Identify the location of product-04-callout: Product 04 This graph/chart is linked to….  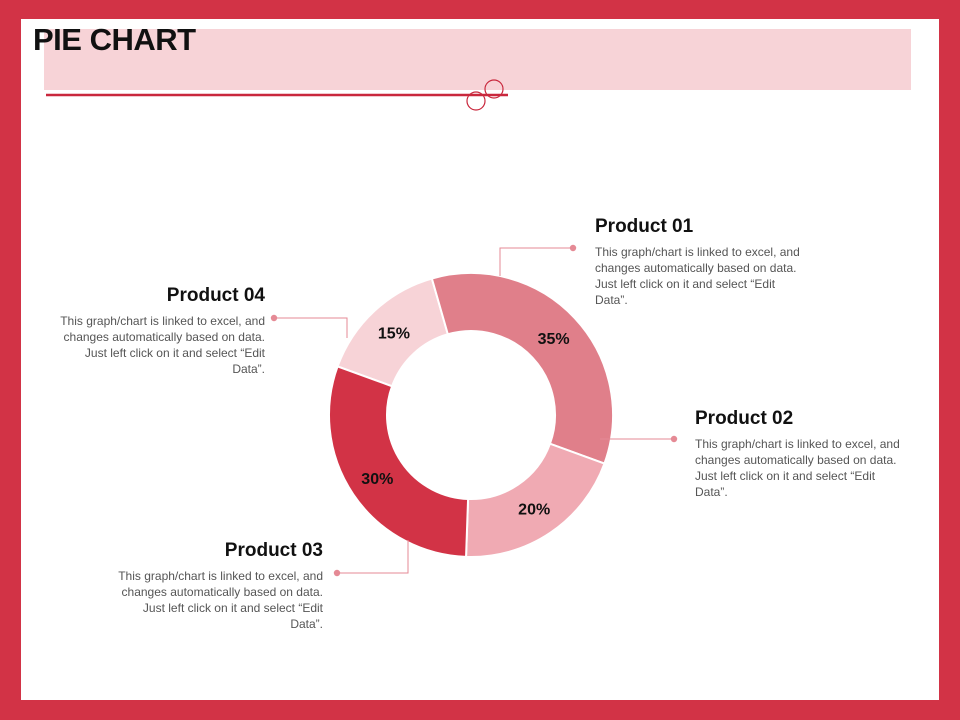
(160, 331).